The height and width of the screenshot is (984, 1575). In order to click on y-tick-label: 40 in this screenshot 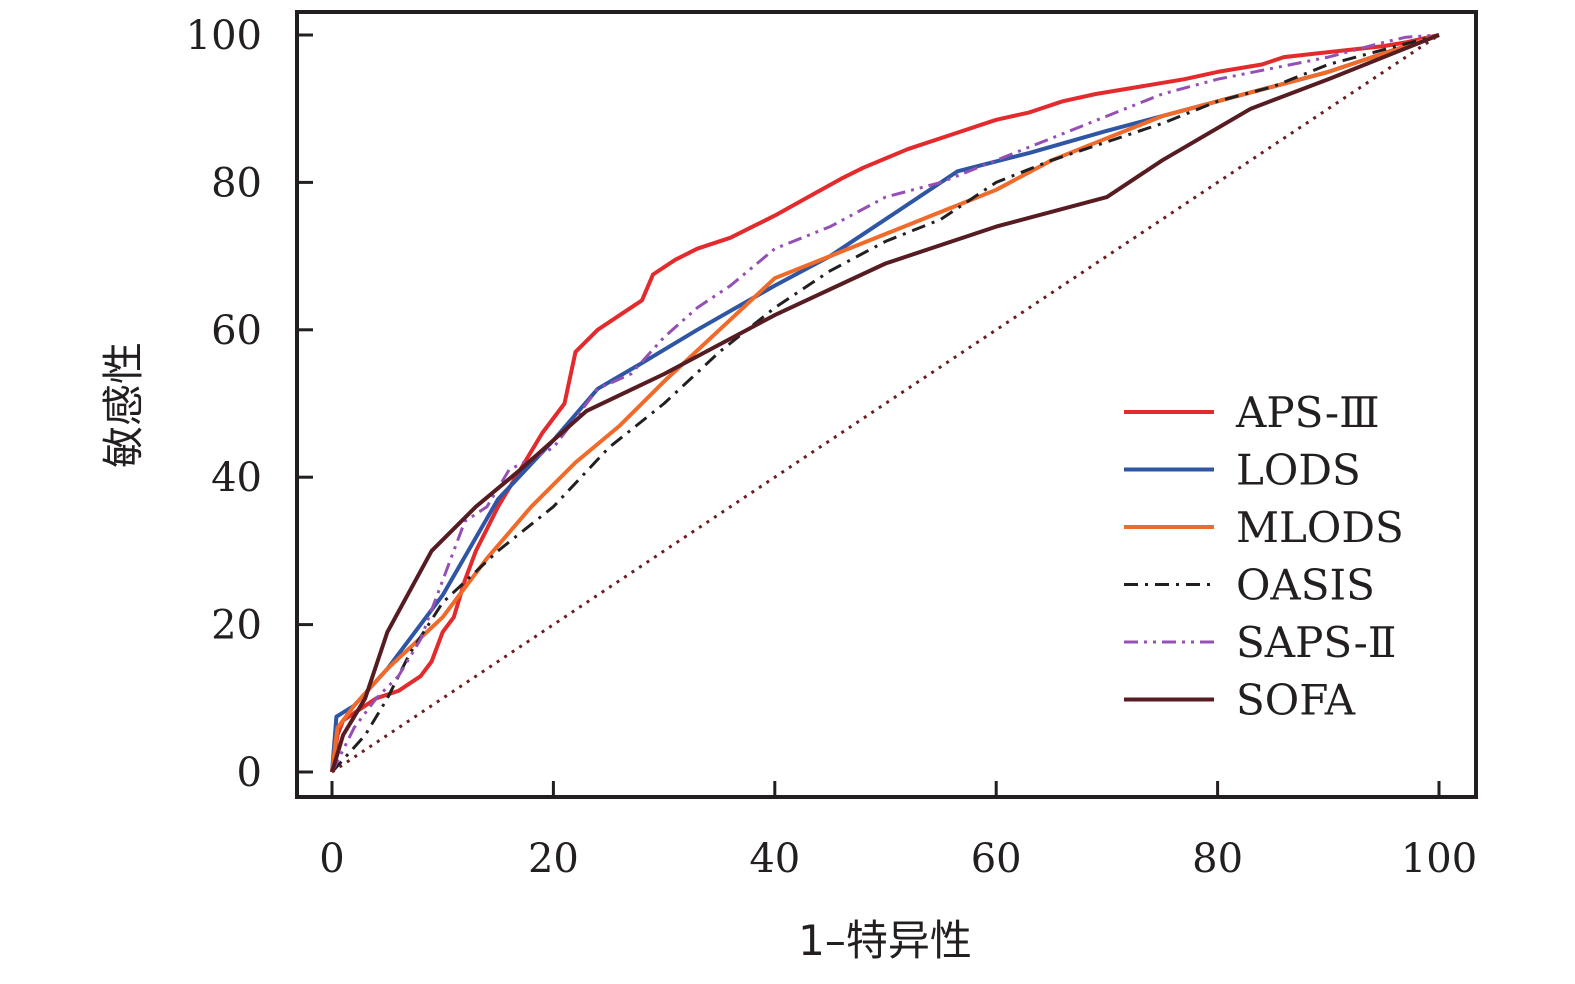, I will do `click(236, 478)`.